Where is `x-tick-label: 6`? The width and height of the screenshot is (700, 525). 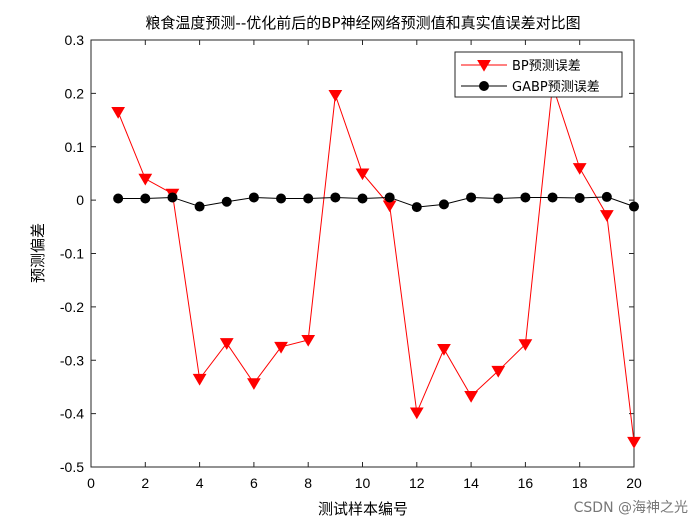
x-tick-label: 6 is located at coordinates (254, 483).